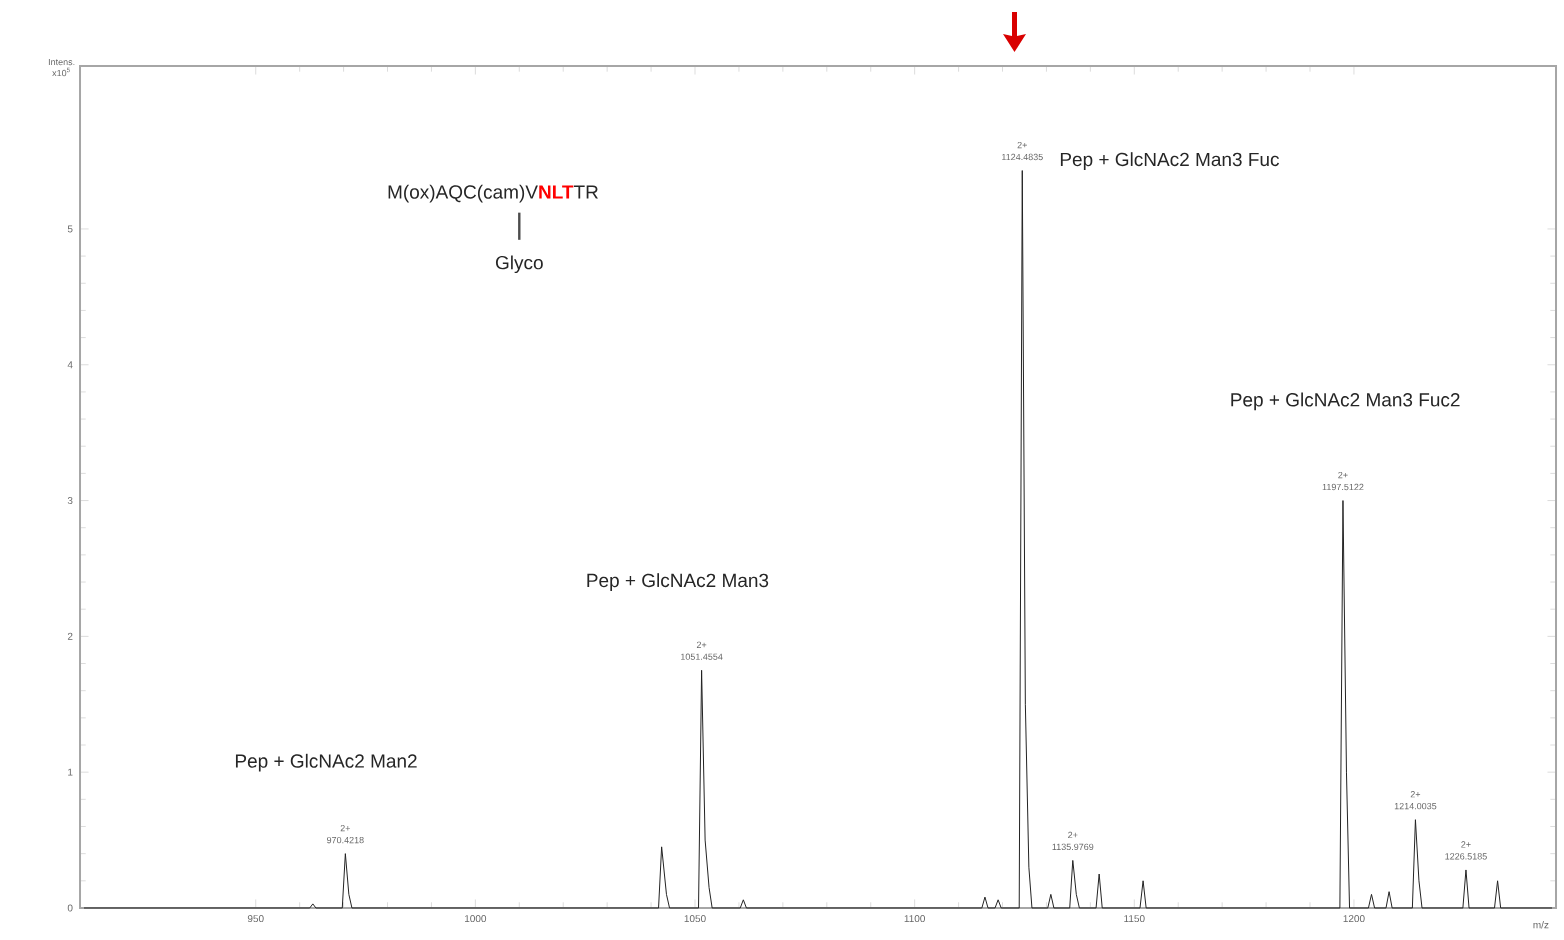 This screenshot has height=940, width=1564. I want to click on annotation: Pep + GlcNAc2 Man3 Fuc, so click(1169, 161).